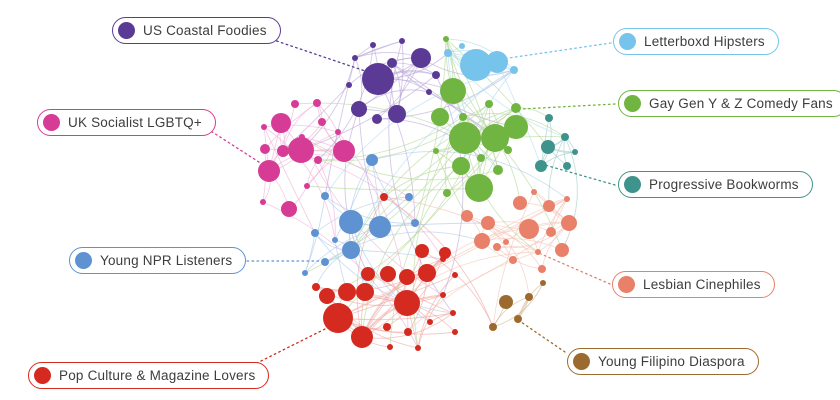  I want to click on cluster-label-pill-gay-gen-y-z-comedy-fans: Gay Gen Y & Z Comedy Fans, so click(729, 103).